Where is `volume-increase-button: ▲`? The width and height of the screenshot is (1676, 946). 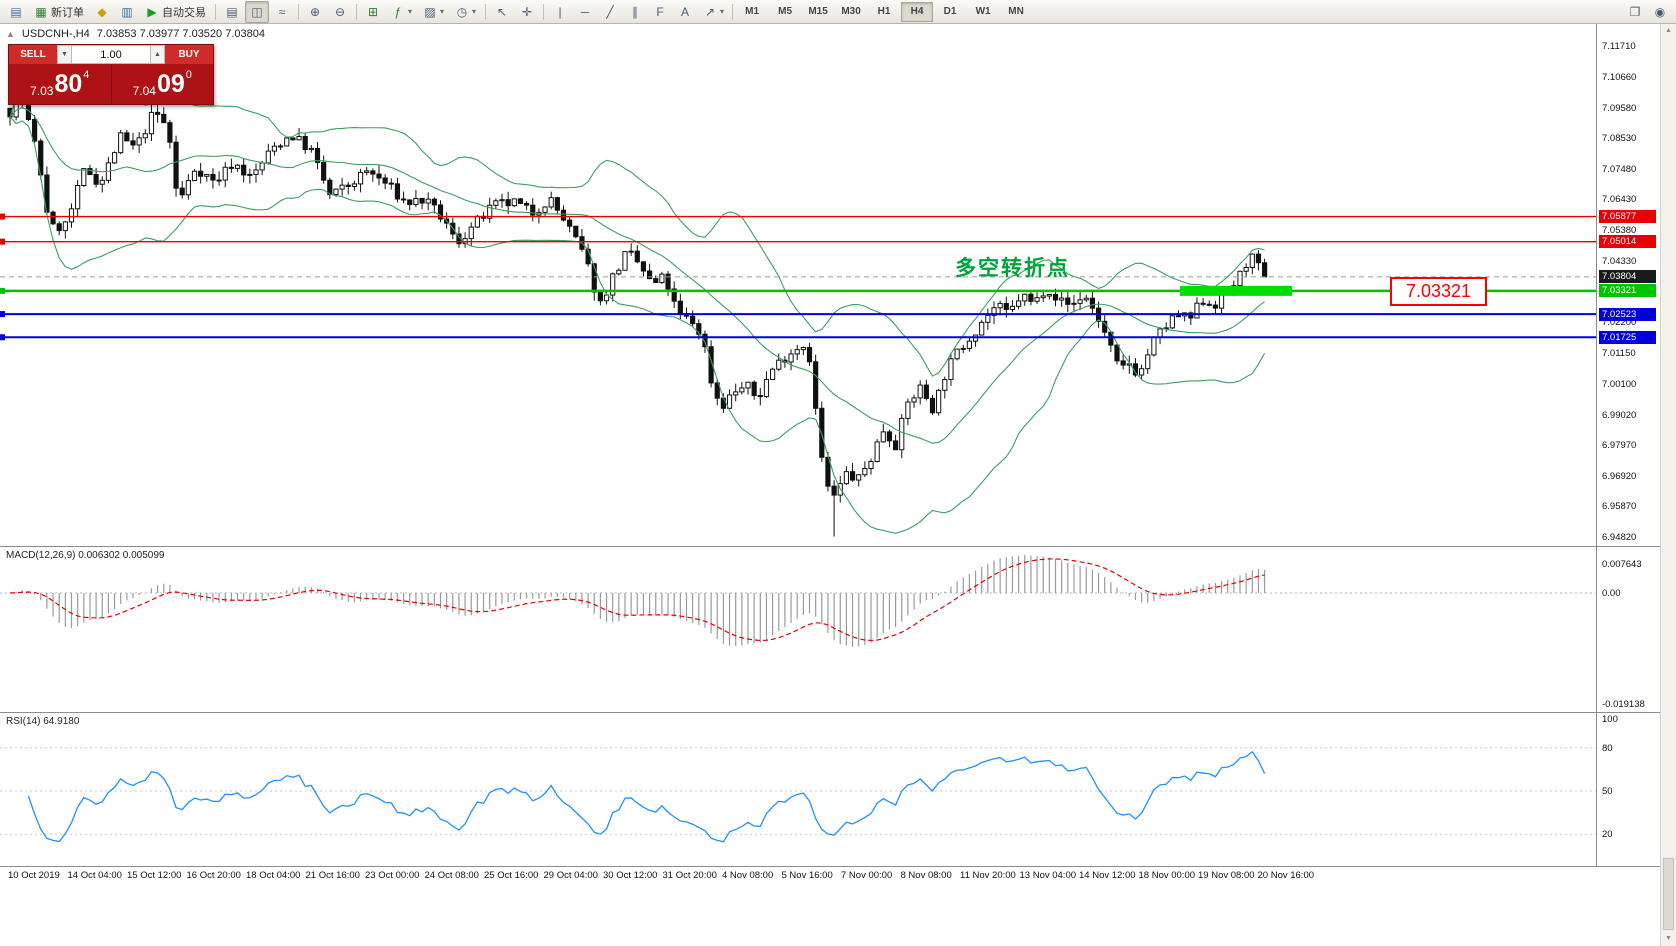 volume-increase-button: ▲ is located at coordinates (157, 54).